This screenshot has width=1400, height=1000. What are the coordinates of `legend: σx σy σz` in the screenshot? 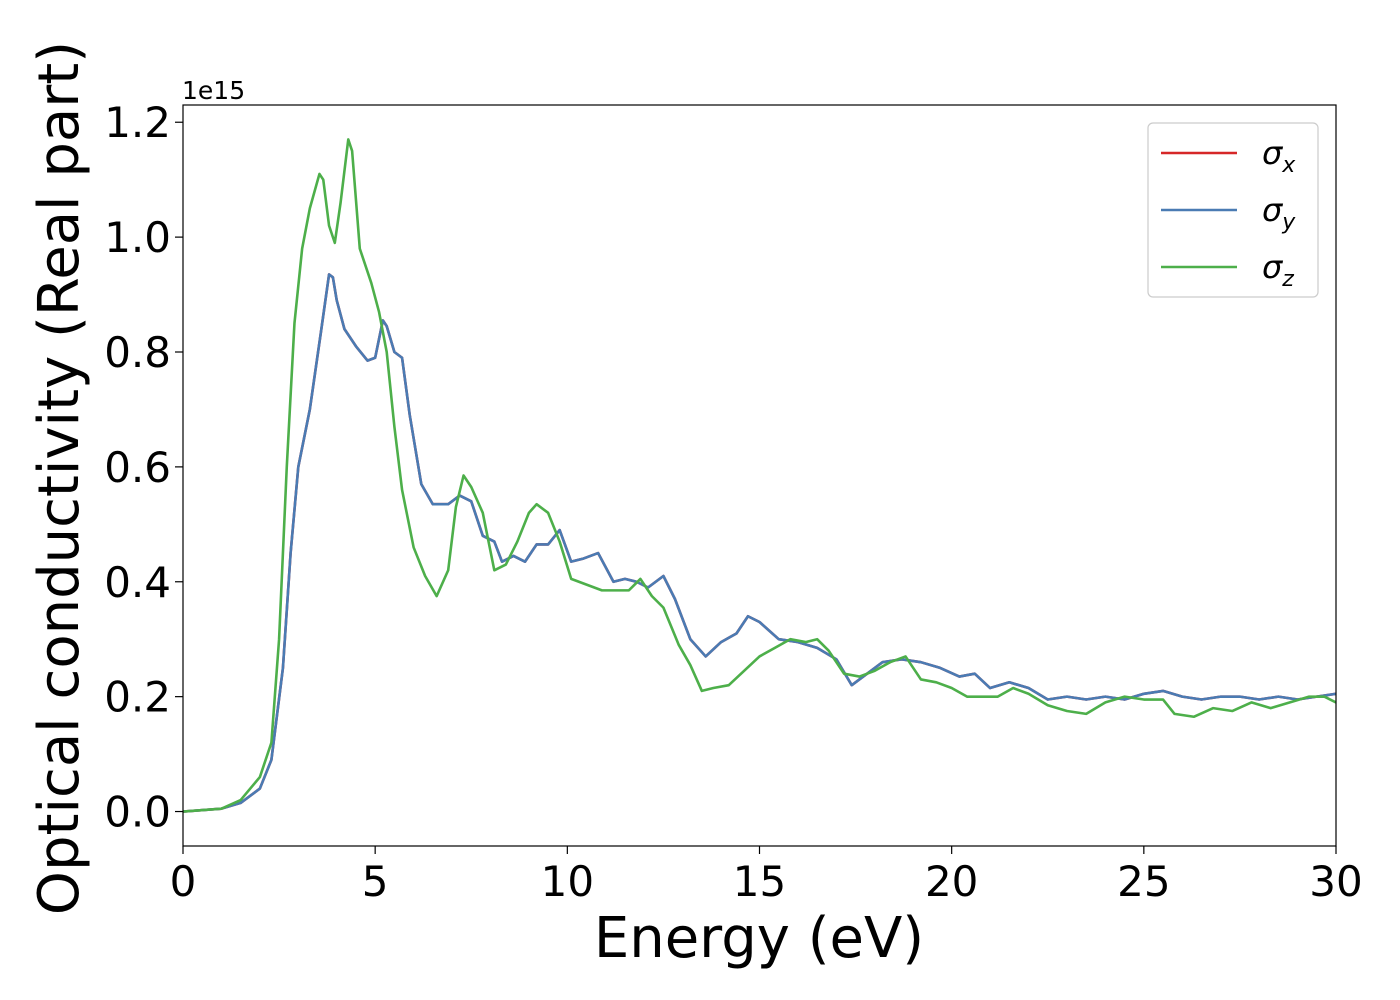 It's located at (1233, 210).